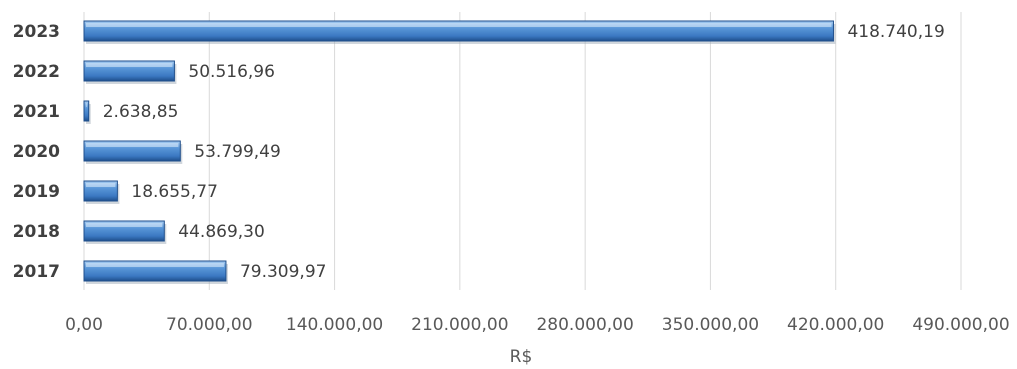  I want to click on x-tick-label: 140.000,00, so click(334, 325).